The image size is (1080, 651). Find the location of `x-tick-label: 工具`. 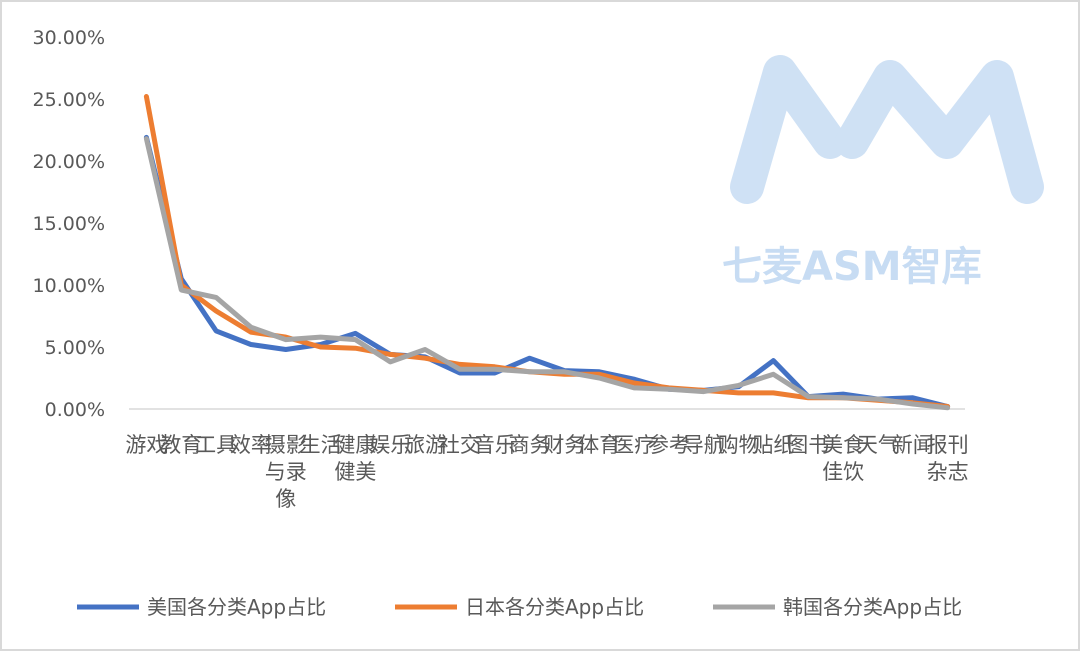

x-tick-label: 工具 is located at coordinates (216, 445).